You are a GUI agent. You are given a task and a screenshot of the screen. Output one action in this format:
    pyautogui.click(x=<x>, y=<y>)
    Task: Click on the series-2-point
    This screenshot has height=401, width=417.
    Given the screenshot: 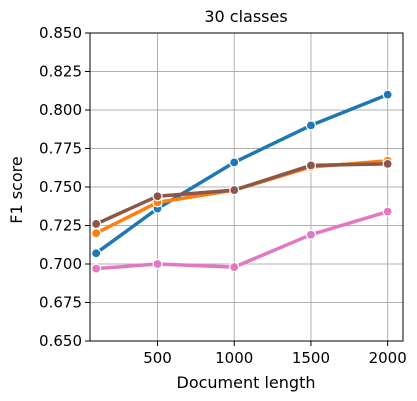 What is the action you would take?
    pyautogui.click(x=96, y=233)
    